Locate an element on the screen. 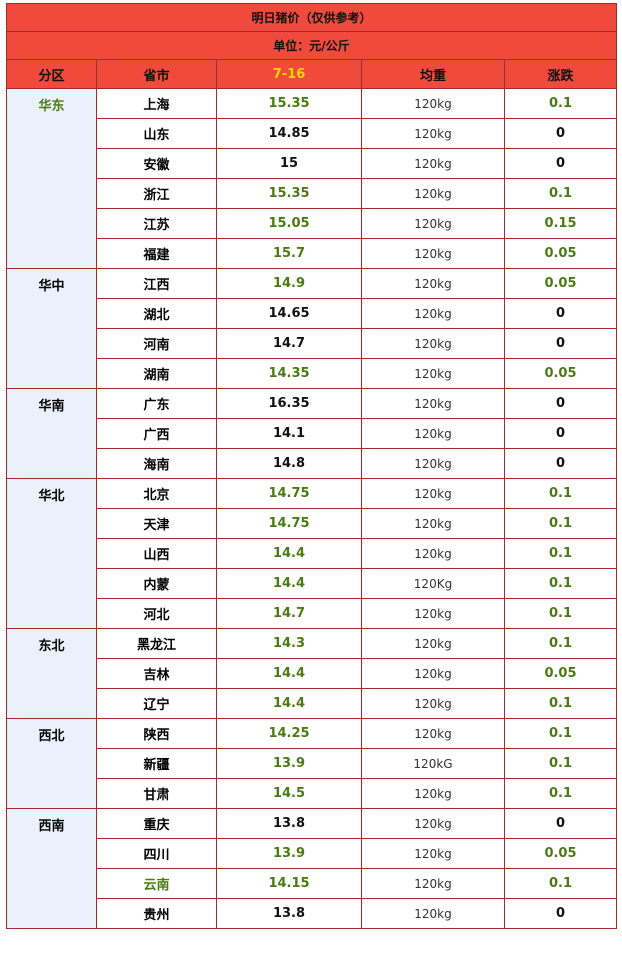 Image resolution: width=622 pixels, height=955 pixels. price-cell: 14.35 is located at coordinates (289, 373).